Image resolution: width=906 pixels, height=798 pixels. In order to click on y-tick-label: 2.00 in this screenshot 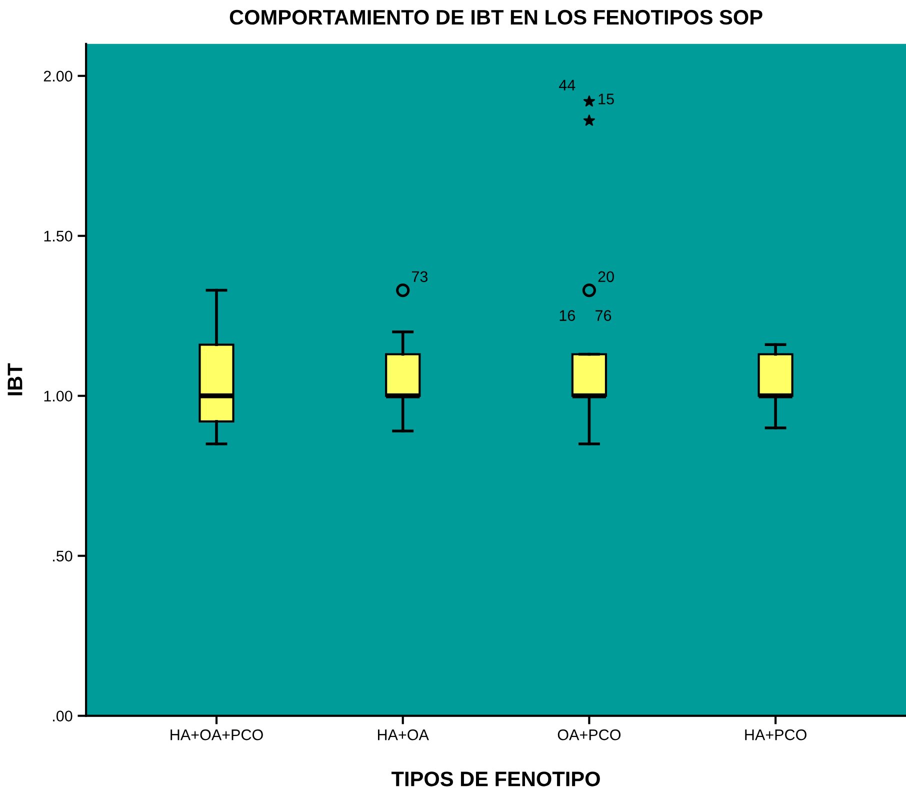, I will do `click(58, 76)`.